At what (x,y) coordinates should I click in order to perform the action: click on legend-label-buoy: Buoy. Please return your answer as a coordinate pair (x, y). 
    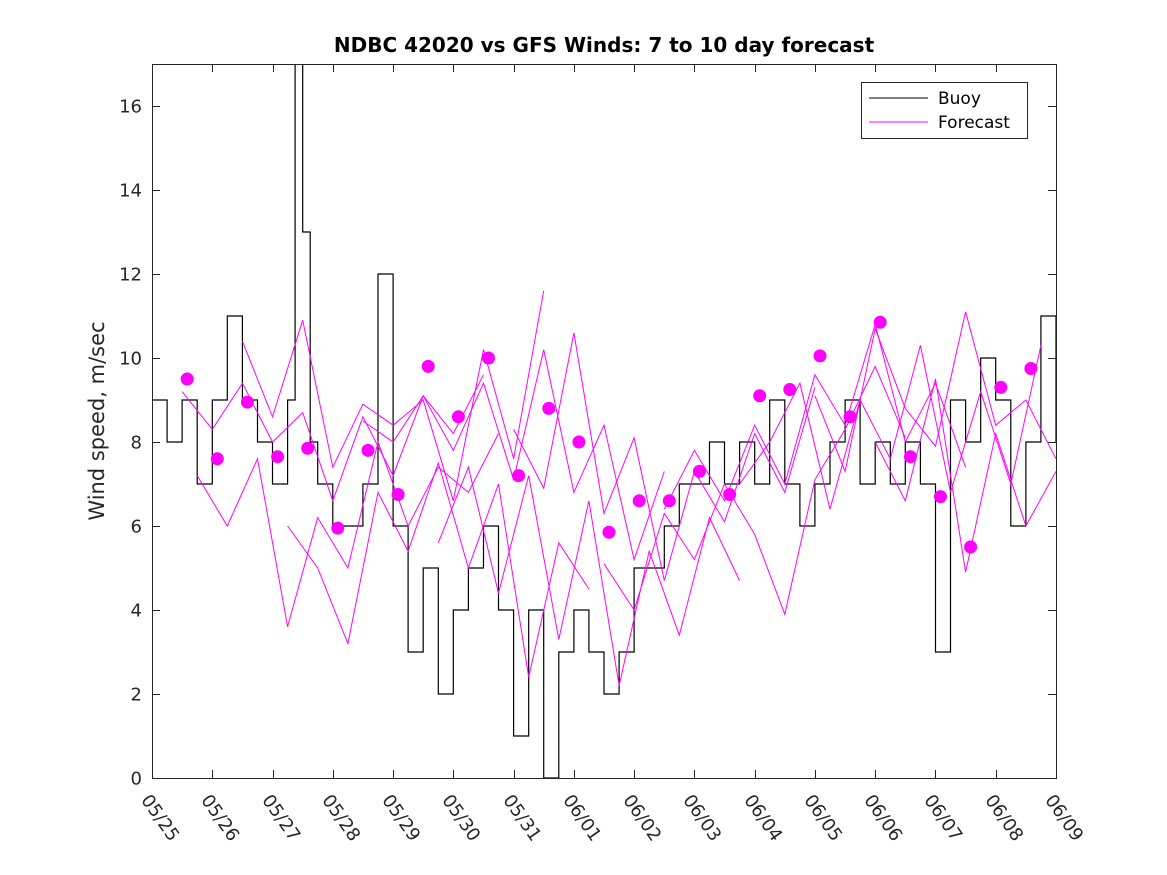
    Looking at the image, I should click on (959, 99).